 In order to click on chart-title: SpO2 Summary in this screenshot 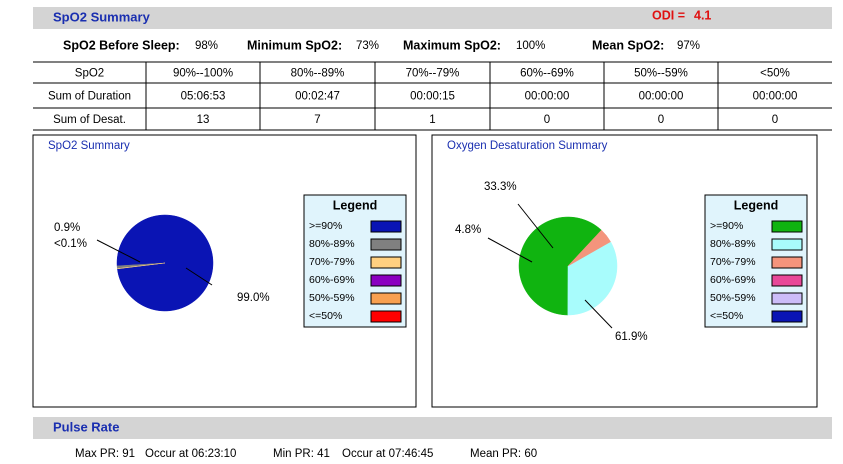, I will do `click(89, 146)`.